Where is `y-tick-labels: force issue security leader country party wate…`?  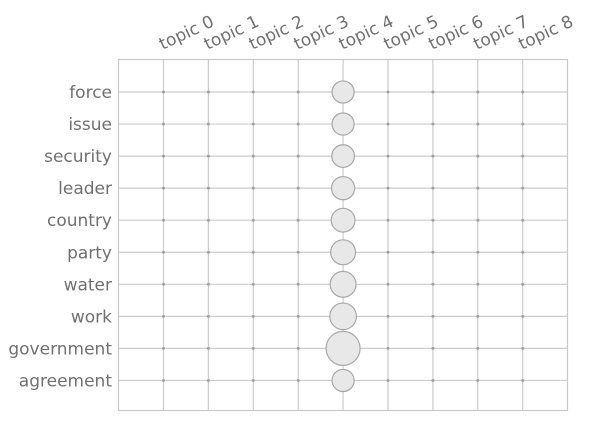
y-tick-labels: force issue security leader country party wate… is located at coordinates (60, 237).